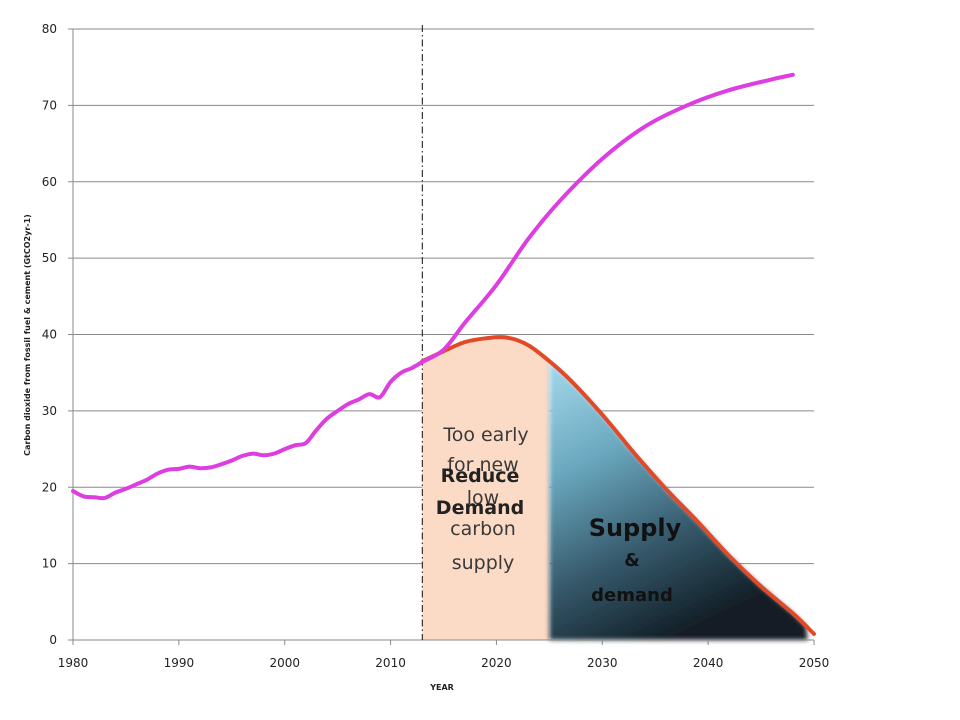  Describe the element at coordinates (483, 529) in the screenshot. I see `annotation-too-early-line-4: carbon` at that location.